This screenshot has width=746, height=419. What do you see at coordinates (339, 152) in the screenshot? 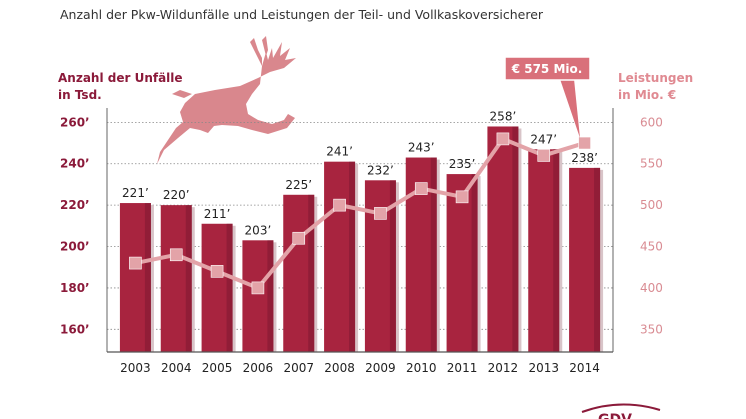
I see `bar-data-label: 241’` at bounding box center [339, 152].